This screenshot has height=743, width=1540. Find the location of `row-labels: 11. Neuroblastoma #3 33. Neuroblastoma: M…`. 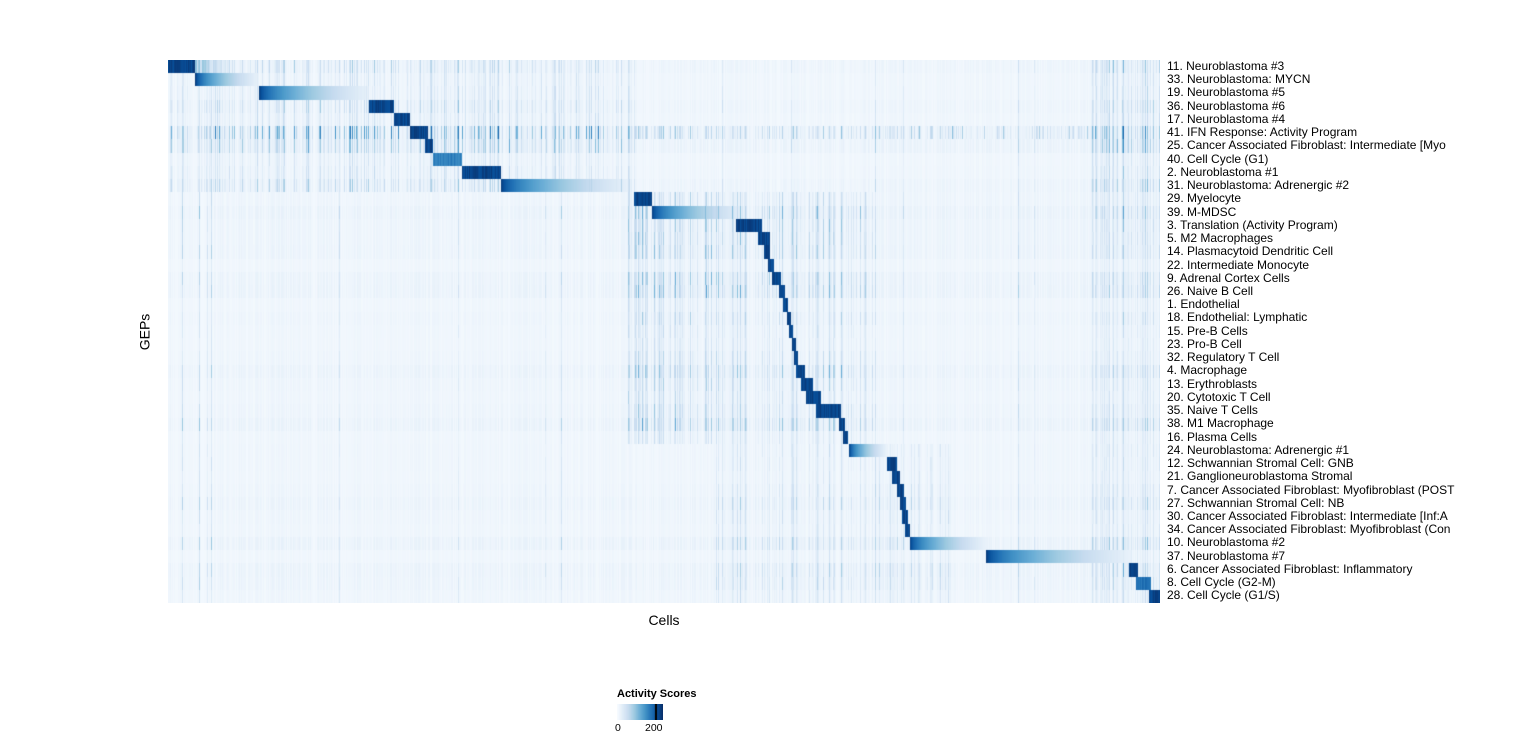

row-labels: 11. Neuroblastoma #3 33. Neuroblastoma: M… is located at coordinates (1311, 331).